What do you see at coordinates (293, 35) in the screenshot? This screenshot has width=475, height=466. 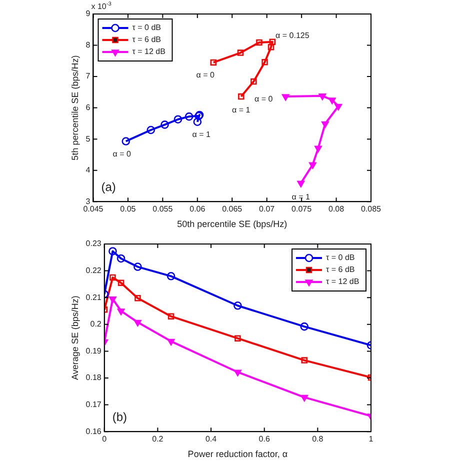 I see `annotation: α = 0.125` at bounding box center [293, 35].